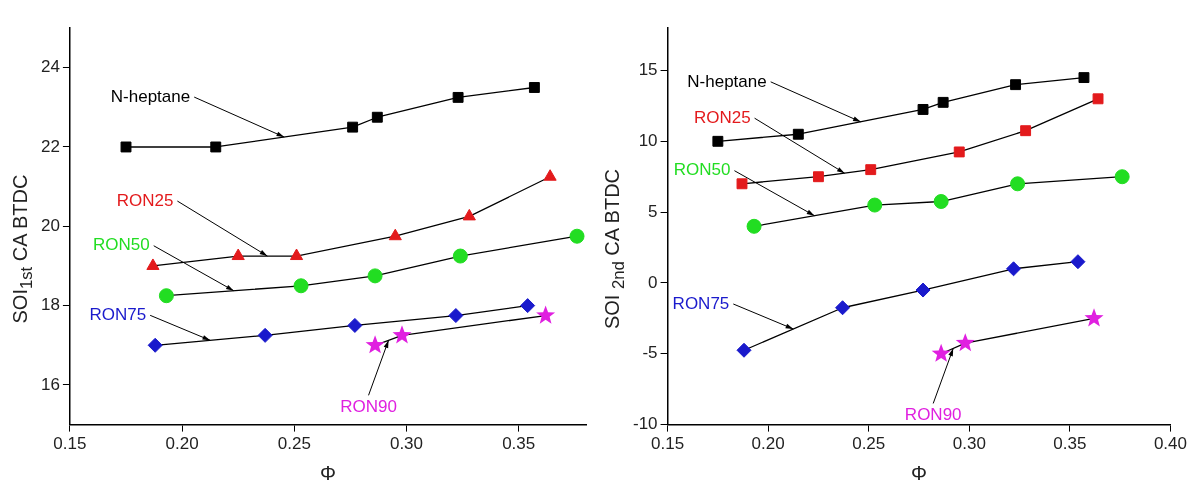  What do you see at coordinates (650, 353) in the screenshot?
I see `y-tick-label: -5` at bounding box center [650, 353].